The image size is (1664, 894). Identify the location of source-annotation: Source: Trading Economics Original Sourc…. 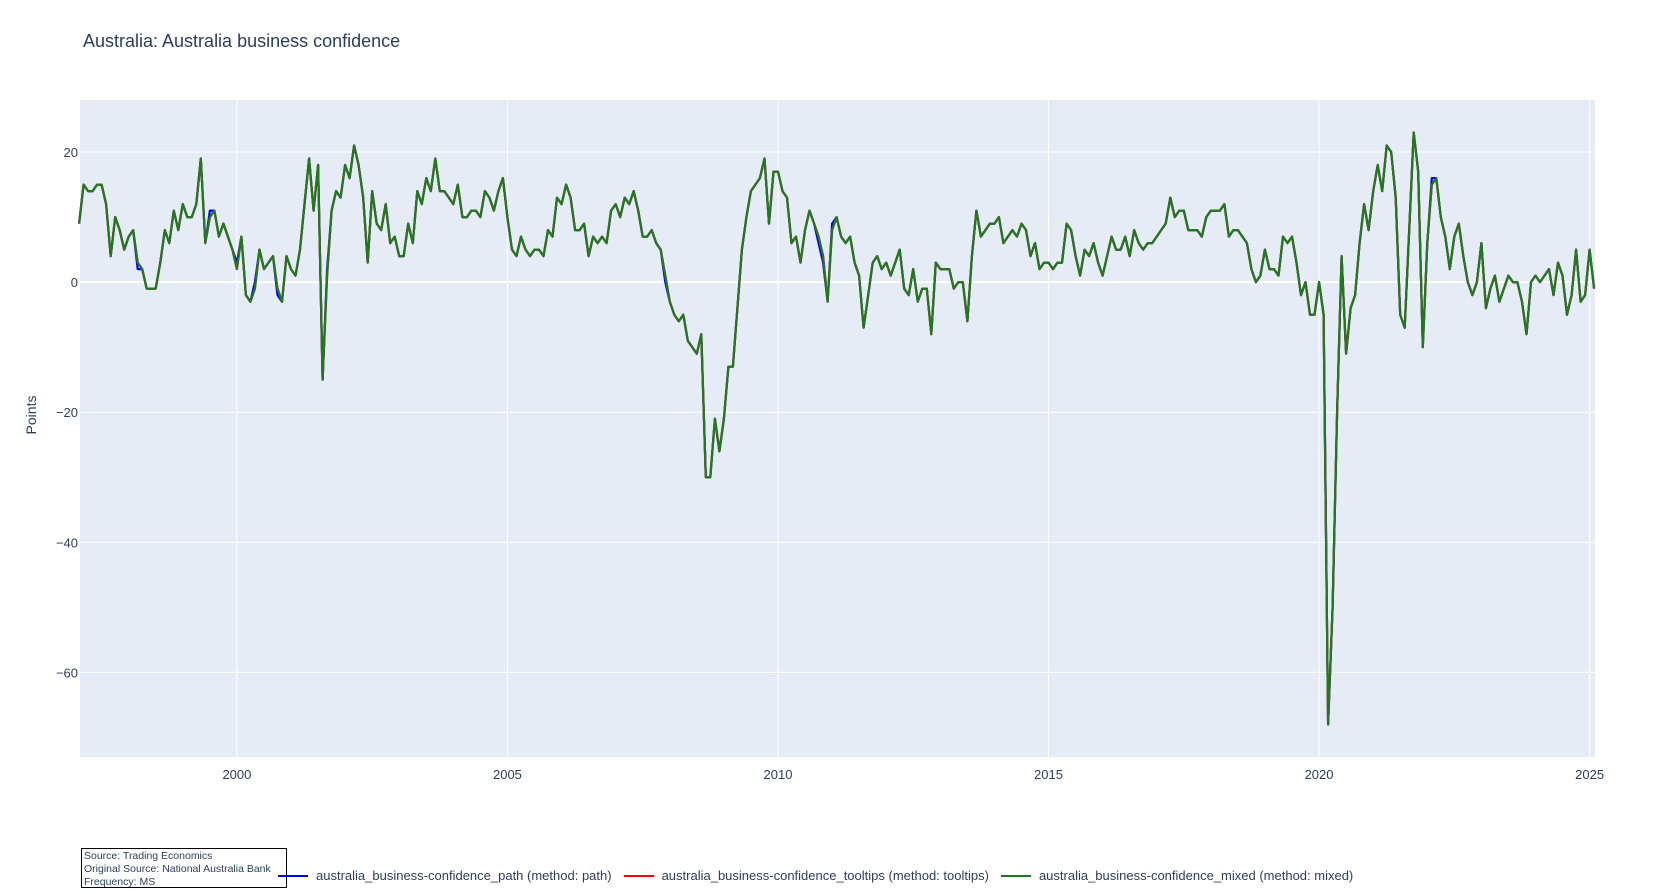
(184, 868).